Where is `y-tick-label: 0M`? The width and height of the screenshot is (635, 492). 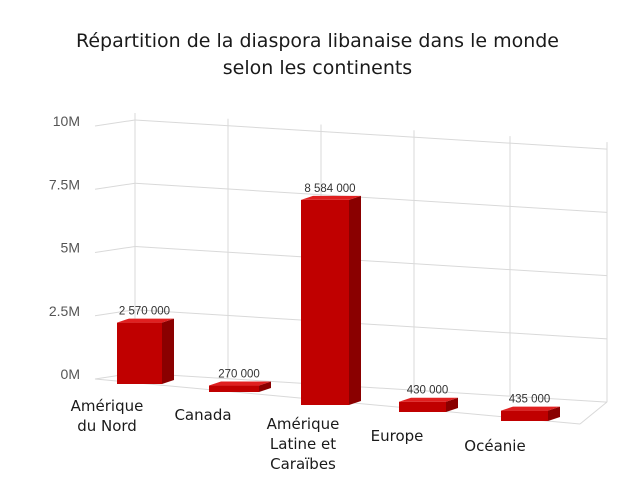
y-tick-label: 0M is located at coordinates (70, 374).